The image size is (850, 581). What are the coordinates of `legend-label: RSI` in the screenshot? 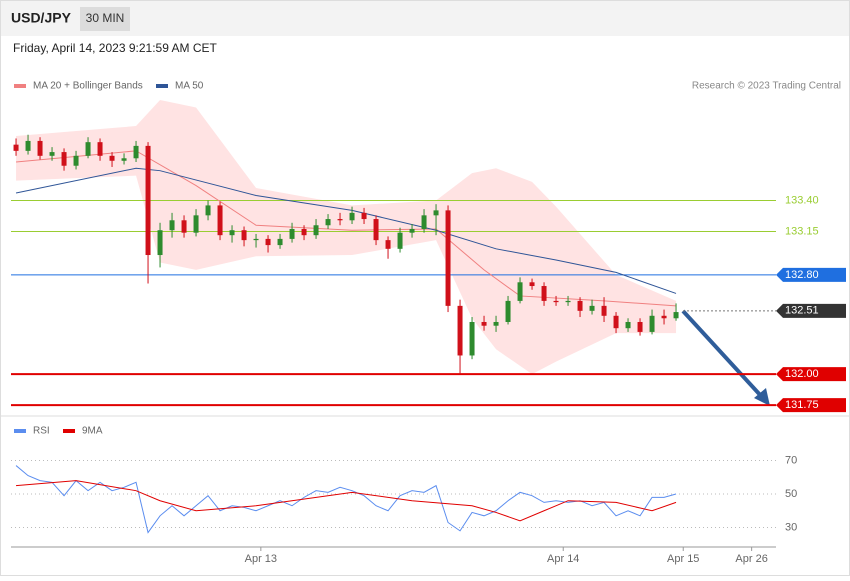 It's located at (41, 431).